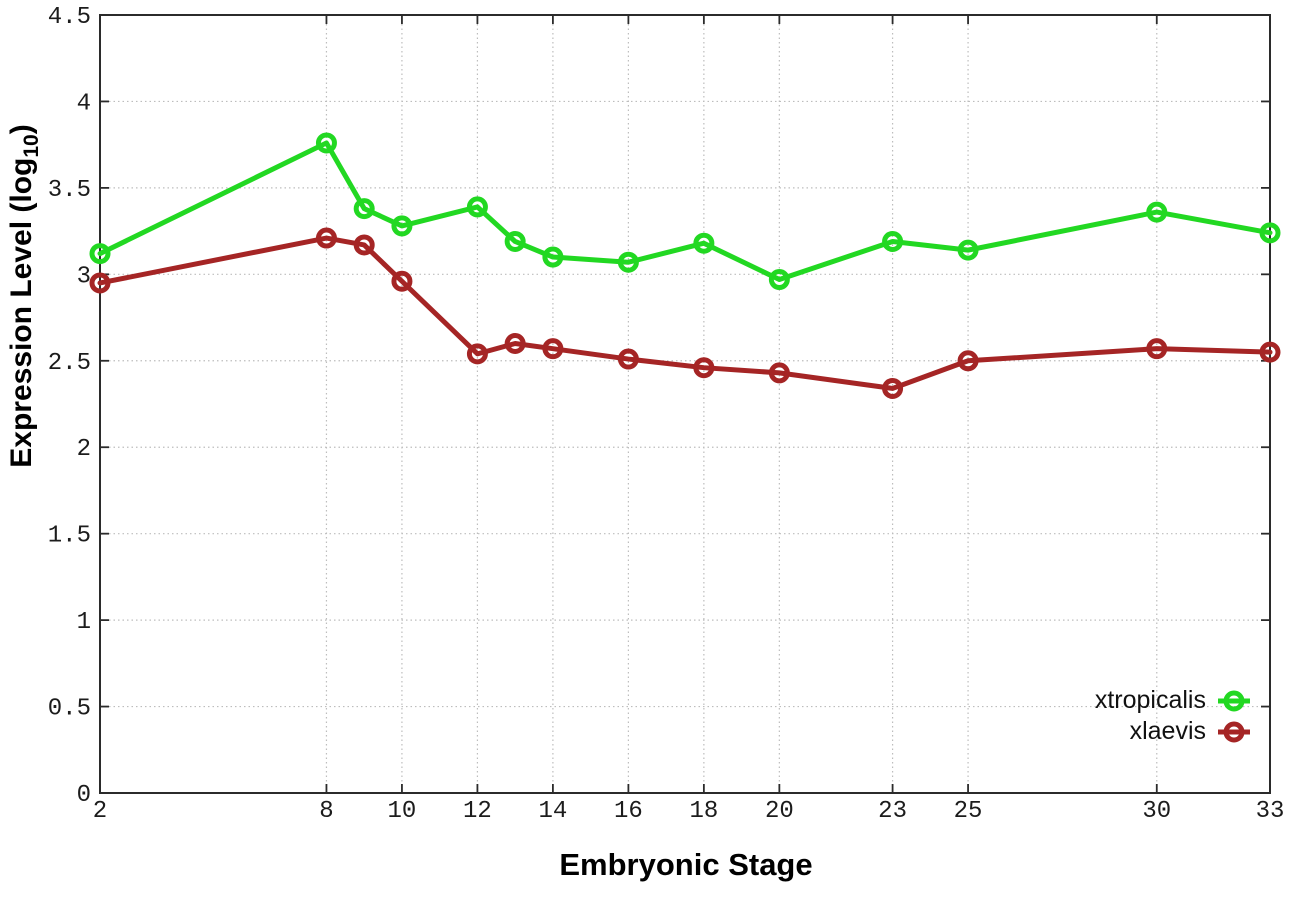 This screenshot has height=907, width=1296. What do you see at coordinates (21, 312) in the screenshot?
I see `y-axis-title-text: Expression Level (log` at bounding box center [21, 312].